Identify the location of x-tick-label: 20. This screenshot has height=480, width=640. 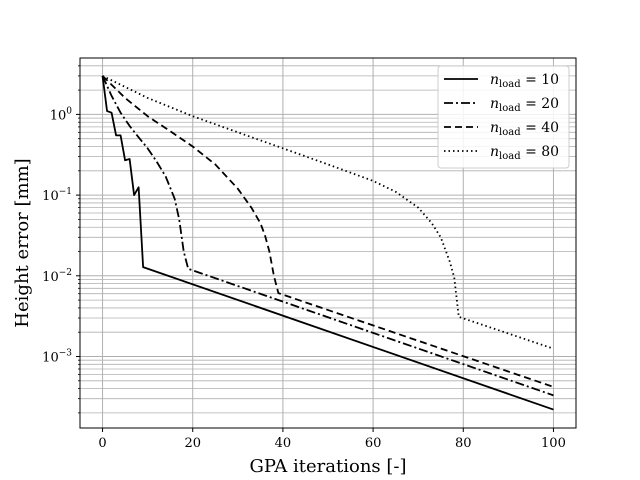
(192, 443).